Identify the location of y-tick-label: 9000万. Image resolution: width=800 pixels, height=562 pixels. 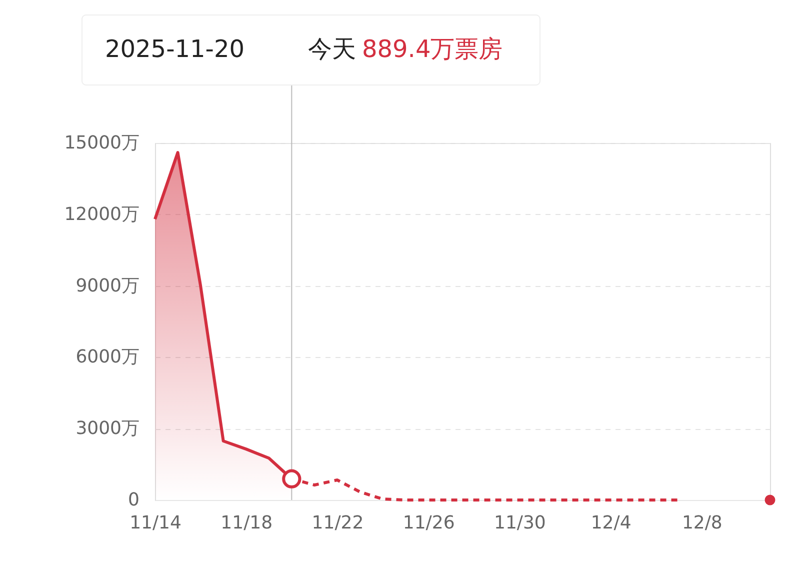
(108, 285).